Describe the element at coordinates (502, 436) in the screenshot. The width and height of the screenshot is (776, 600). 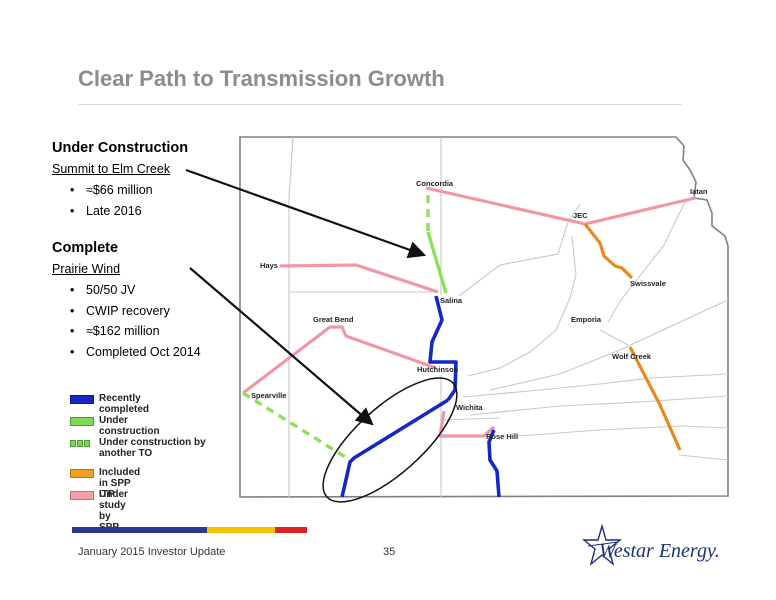
I see `city-rose-hill: Rose Hill` at that location.